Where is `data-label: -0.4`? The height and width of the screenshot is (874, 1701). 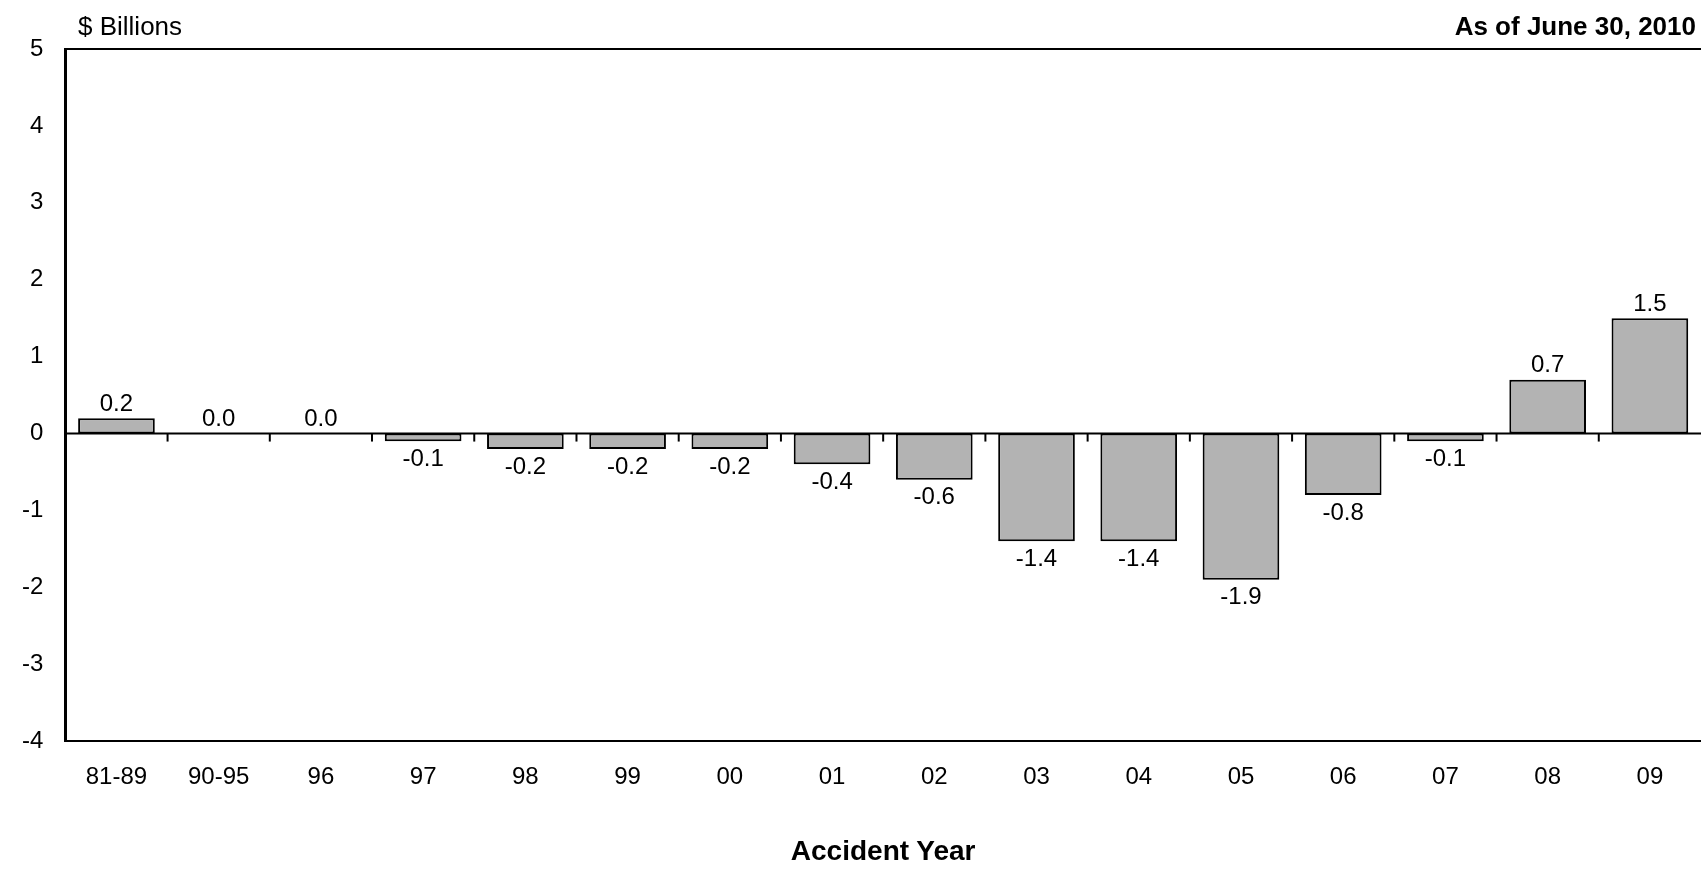
data-label: -0.4 is located at coordinates (832, 480).